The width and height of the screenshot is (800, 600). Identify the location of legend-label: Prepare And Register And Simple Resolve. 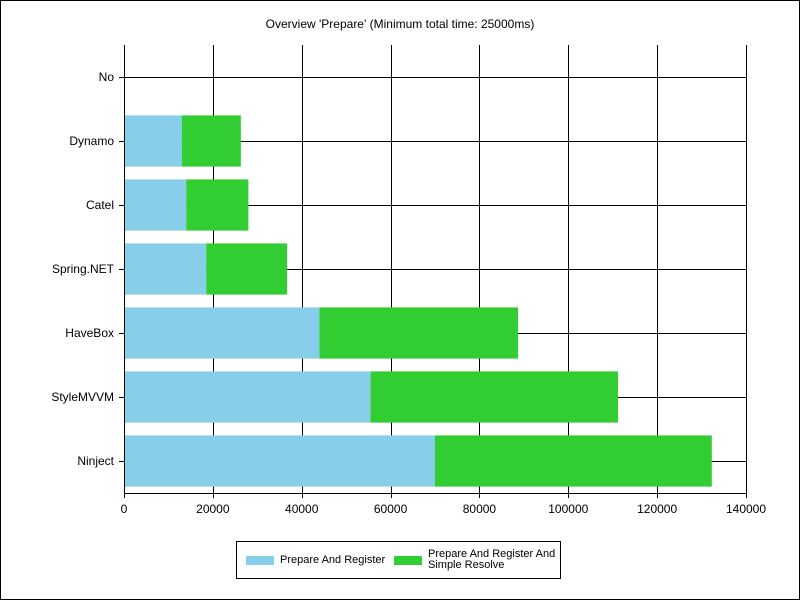
(492, 559).